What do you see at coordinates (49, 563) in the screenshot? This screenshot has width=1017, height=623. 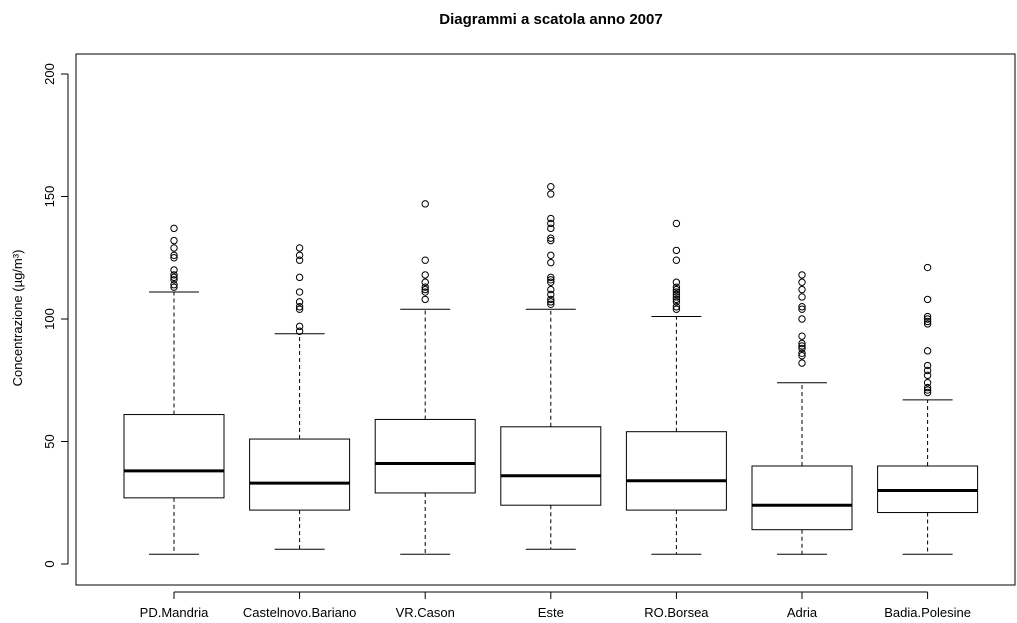 I see `y-tick-label: 0` at bounding box center [49, 563].